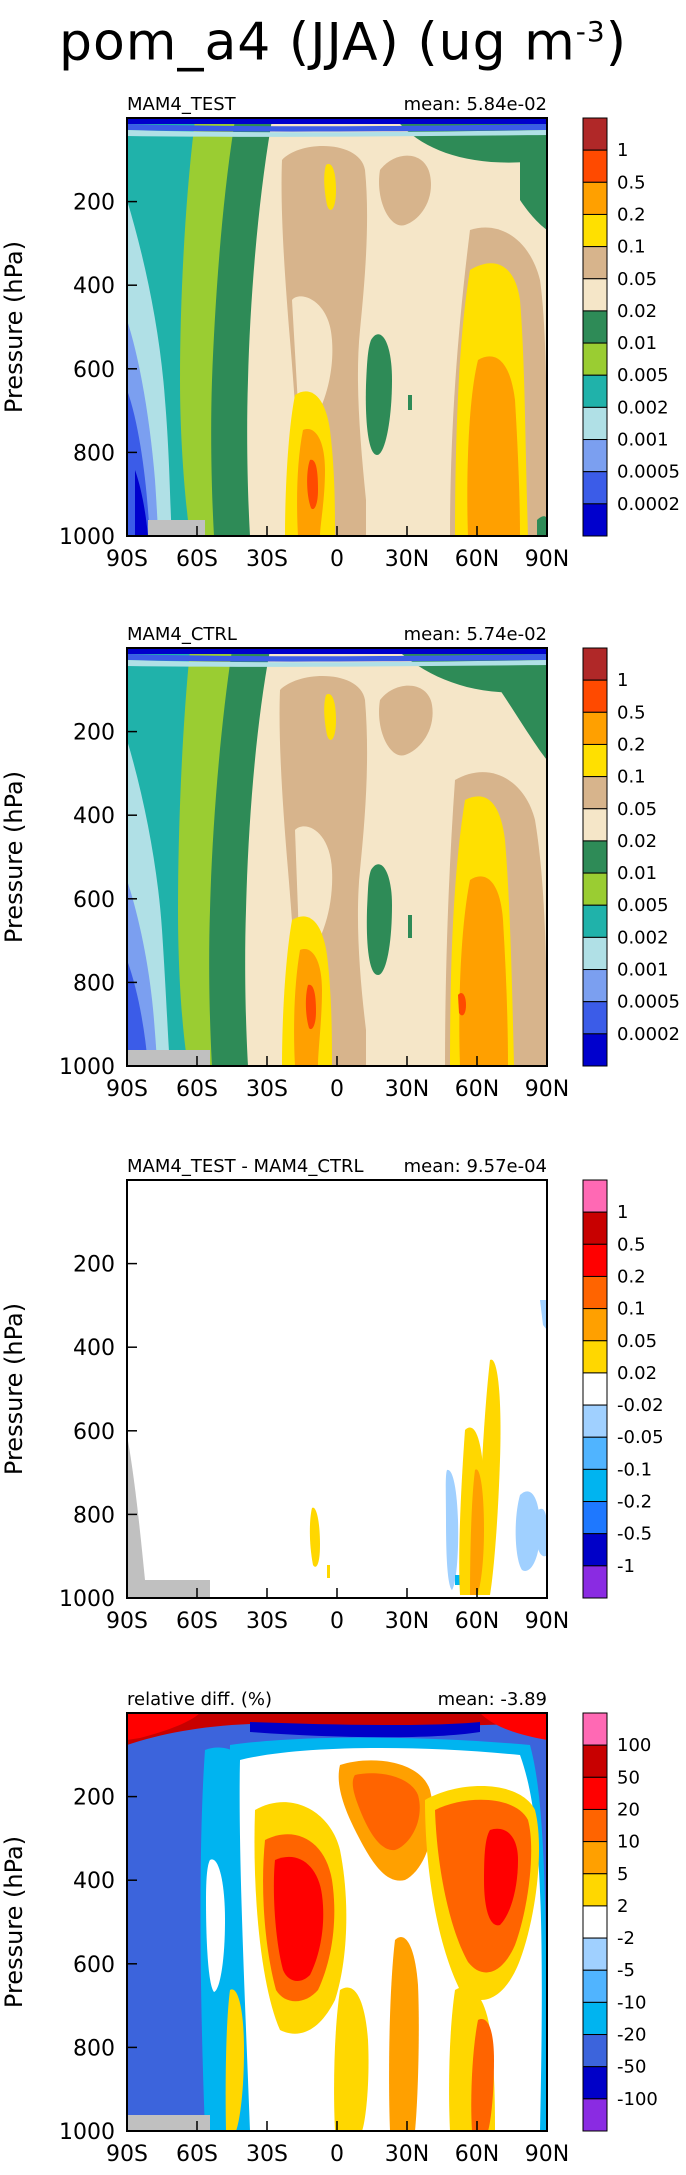 The image size is (686, 2175). Describe the element at coordinates (648, 1002) in the screenshot. I see `colorbar-label: 0.0005` at that location.